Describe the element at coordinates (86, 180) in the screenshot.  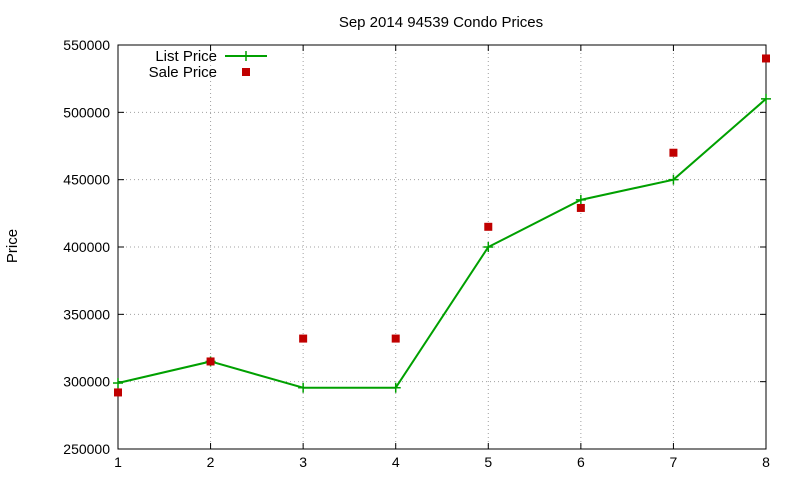
I see `y-tick-label: 450000` at that location.